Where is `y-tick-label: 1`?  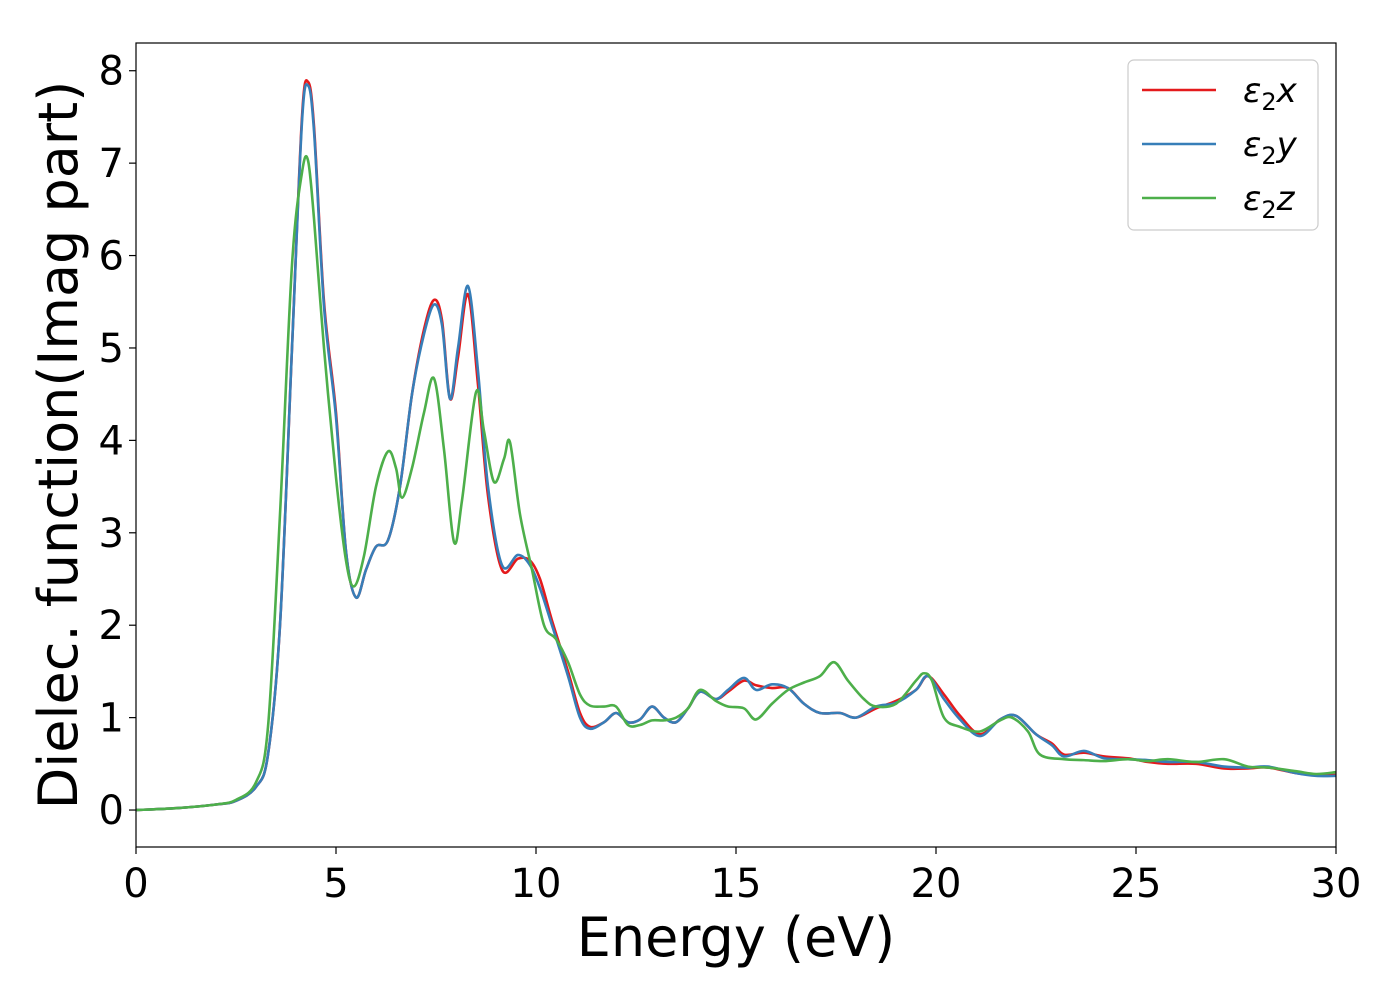 y-tick-label: 1 is located at coordinates (111, 719).